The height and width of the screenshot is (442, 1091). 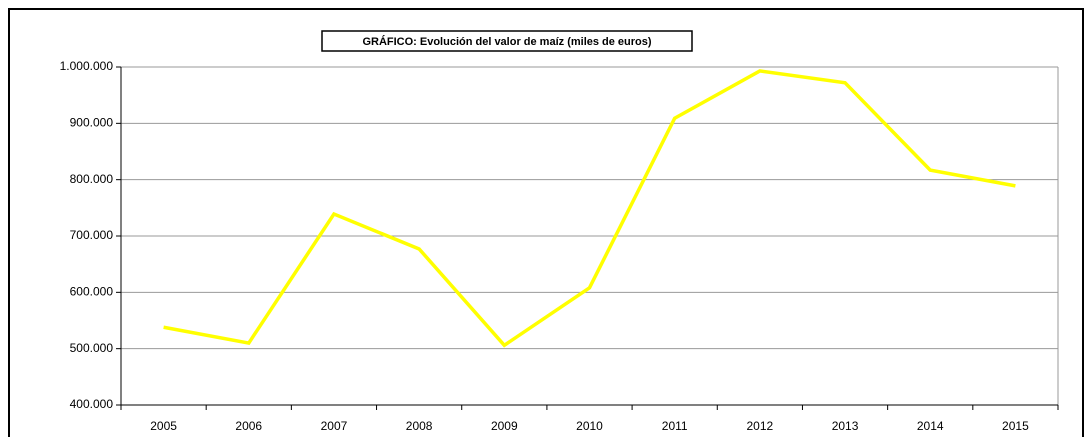 I want to click on x-tick-label: 2015, so click(x=1015, y=426).